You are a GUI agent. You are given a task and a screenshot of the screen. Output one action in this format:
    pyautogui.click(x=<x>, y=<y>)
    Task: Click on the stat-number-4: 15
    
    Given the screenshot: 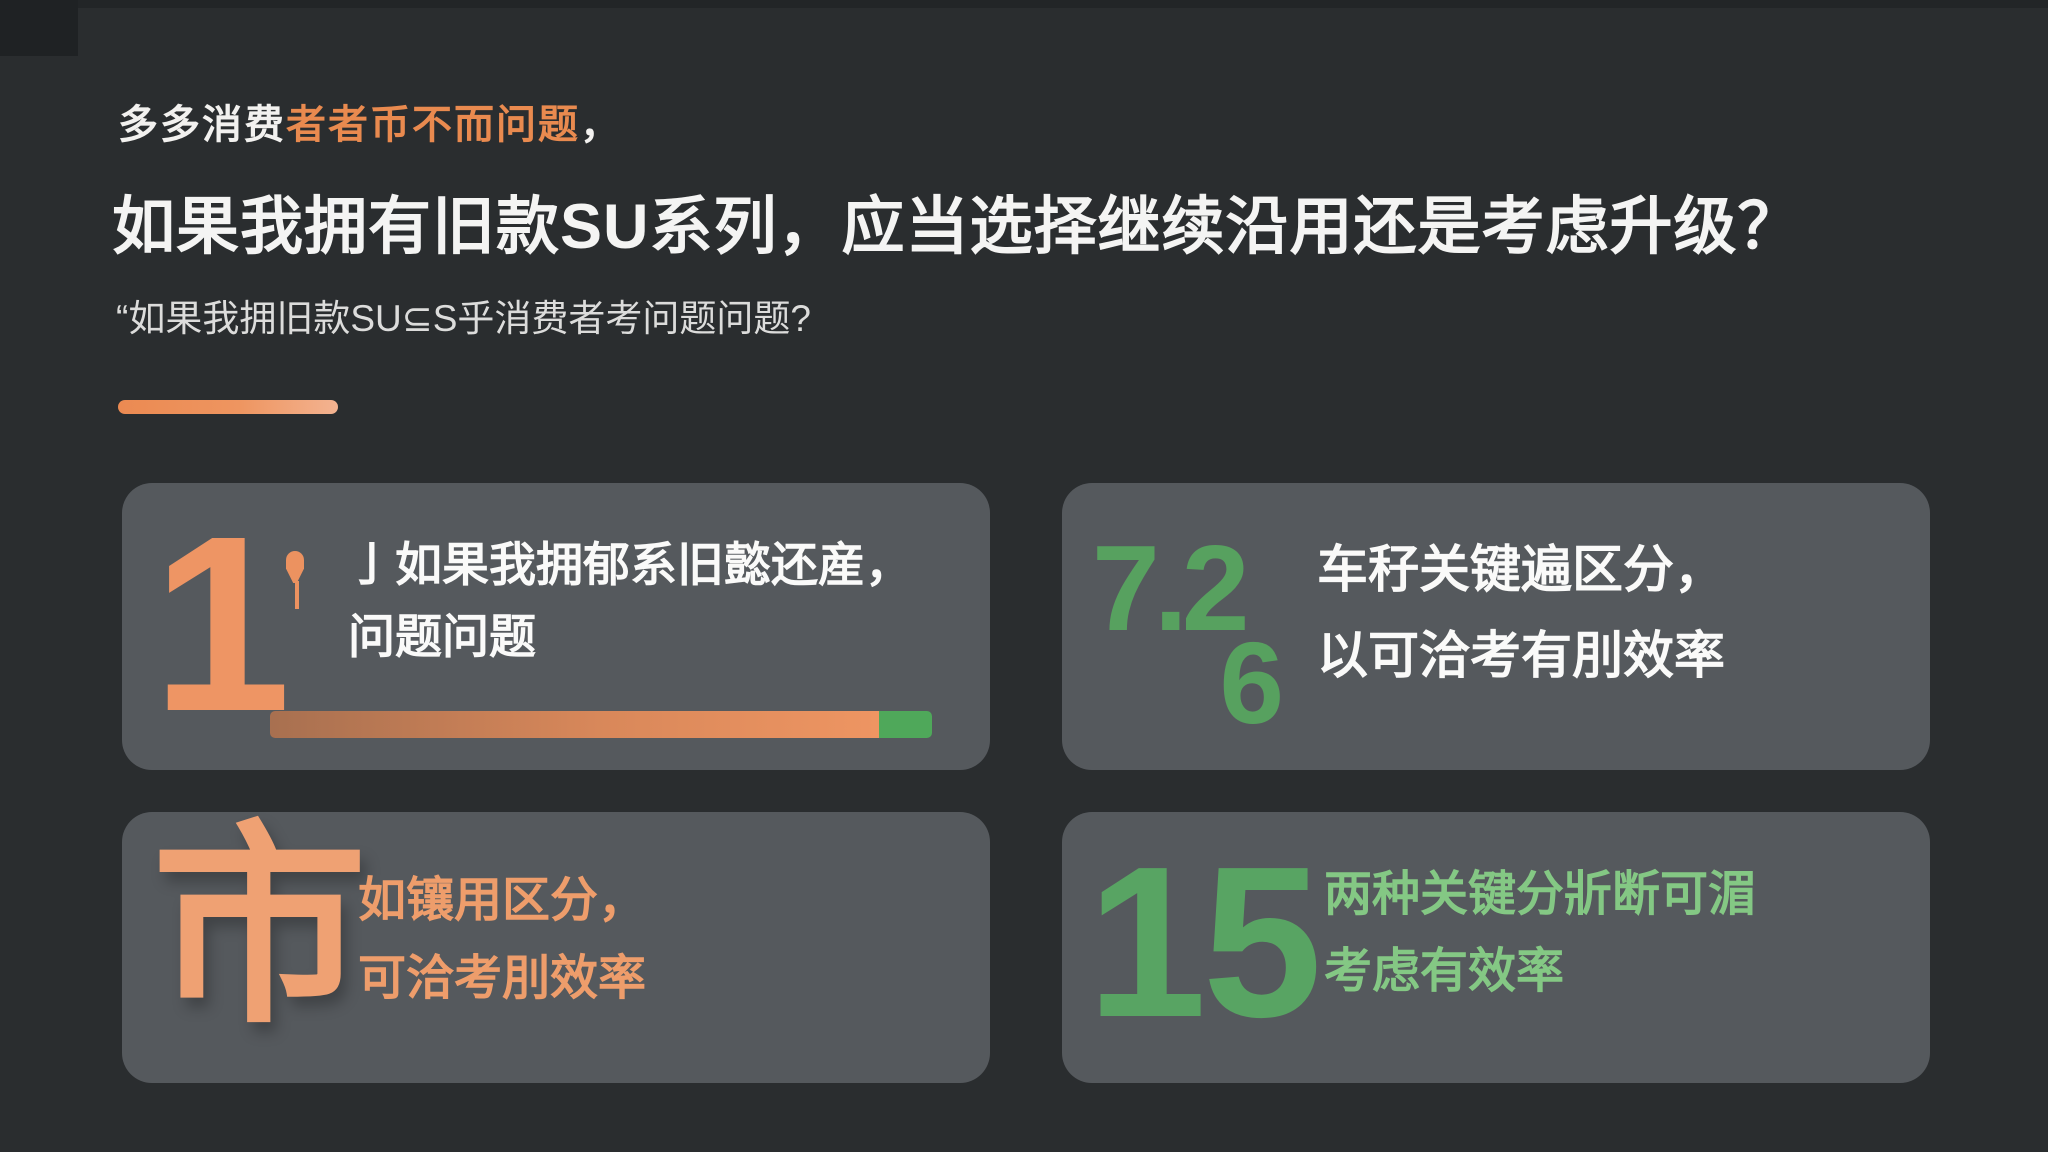 What is the action you would take?
    pyautogui.click(x=1204, y=941)
    